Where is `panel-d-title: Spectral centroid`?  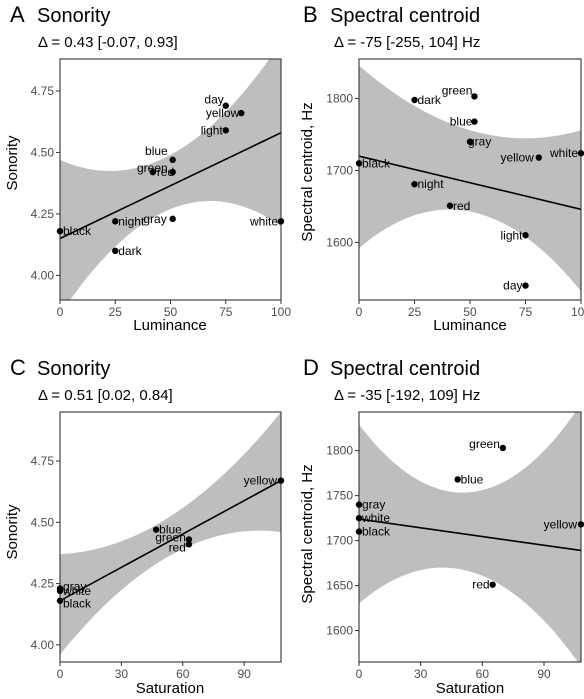 panel-d-title: Spectral centroid is located at coordinates (405, 369).